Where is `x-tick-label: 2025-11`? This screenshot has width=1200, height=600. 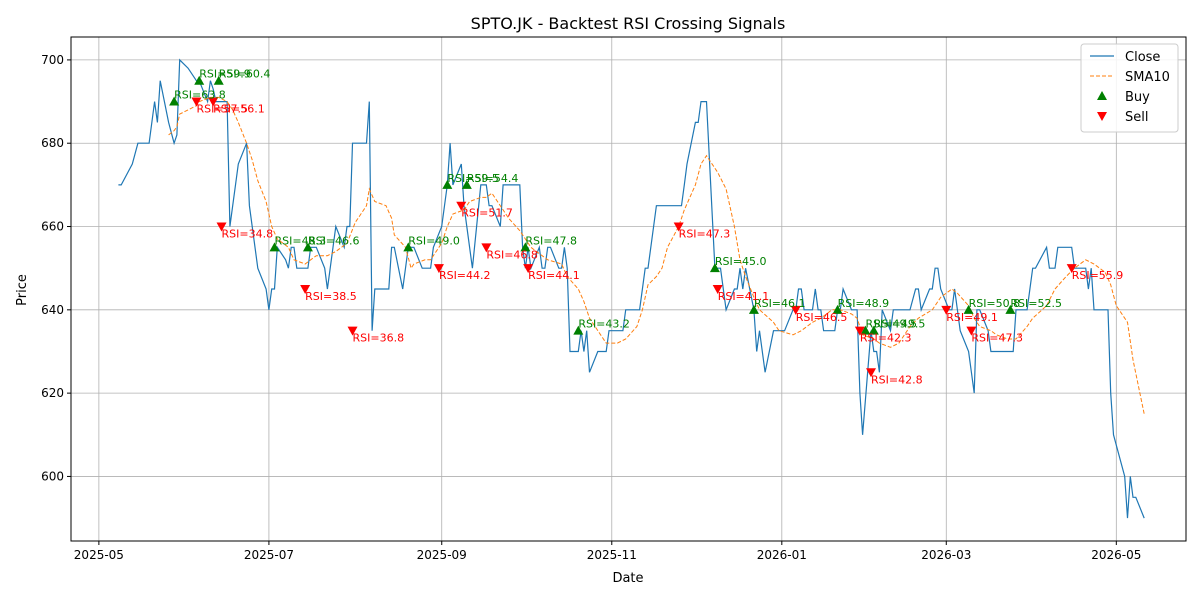
x-tick-label: 2025-11 is located at coordinates (612, 555).